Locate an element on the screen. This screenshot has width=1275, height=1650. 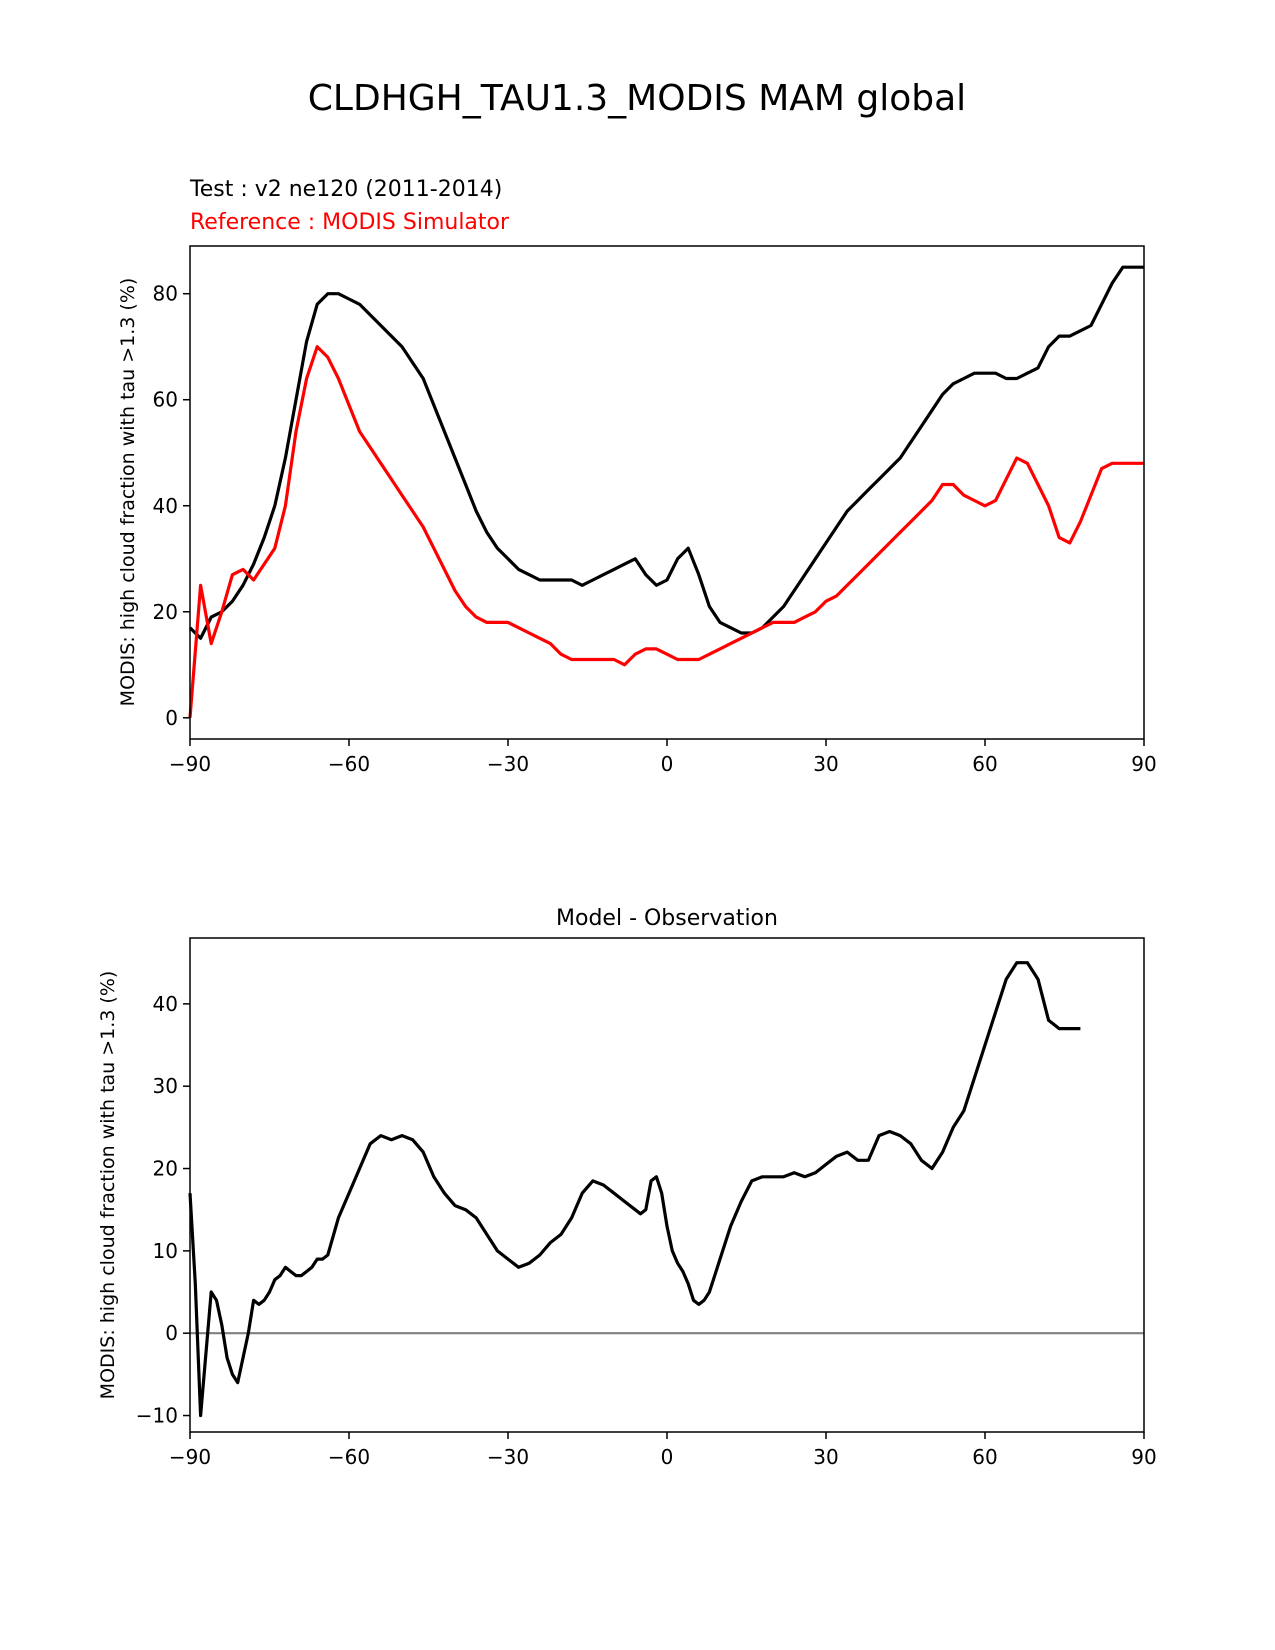
test-label: Test : v2 ne120 (2011-2014) is located at coordinates (345, 189).